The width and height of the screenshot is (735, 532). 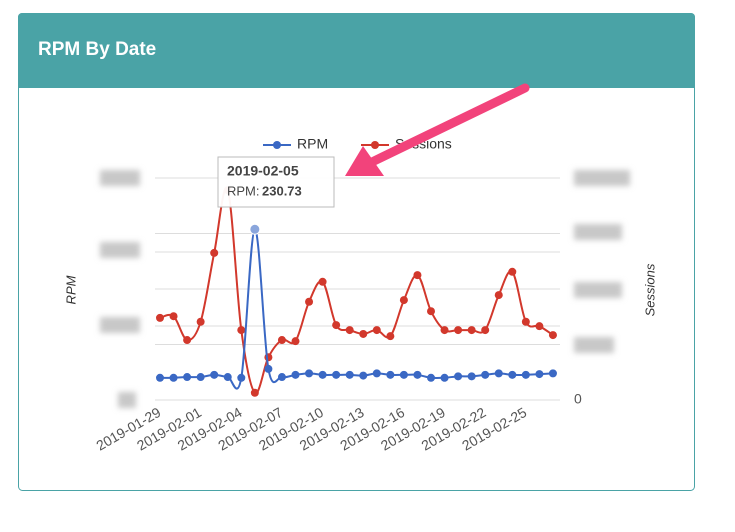 I want to click on y2-tick-label: 0, so click(x=578, y=399).